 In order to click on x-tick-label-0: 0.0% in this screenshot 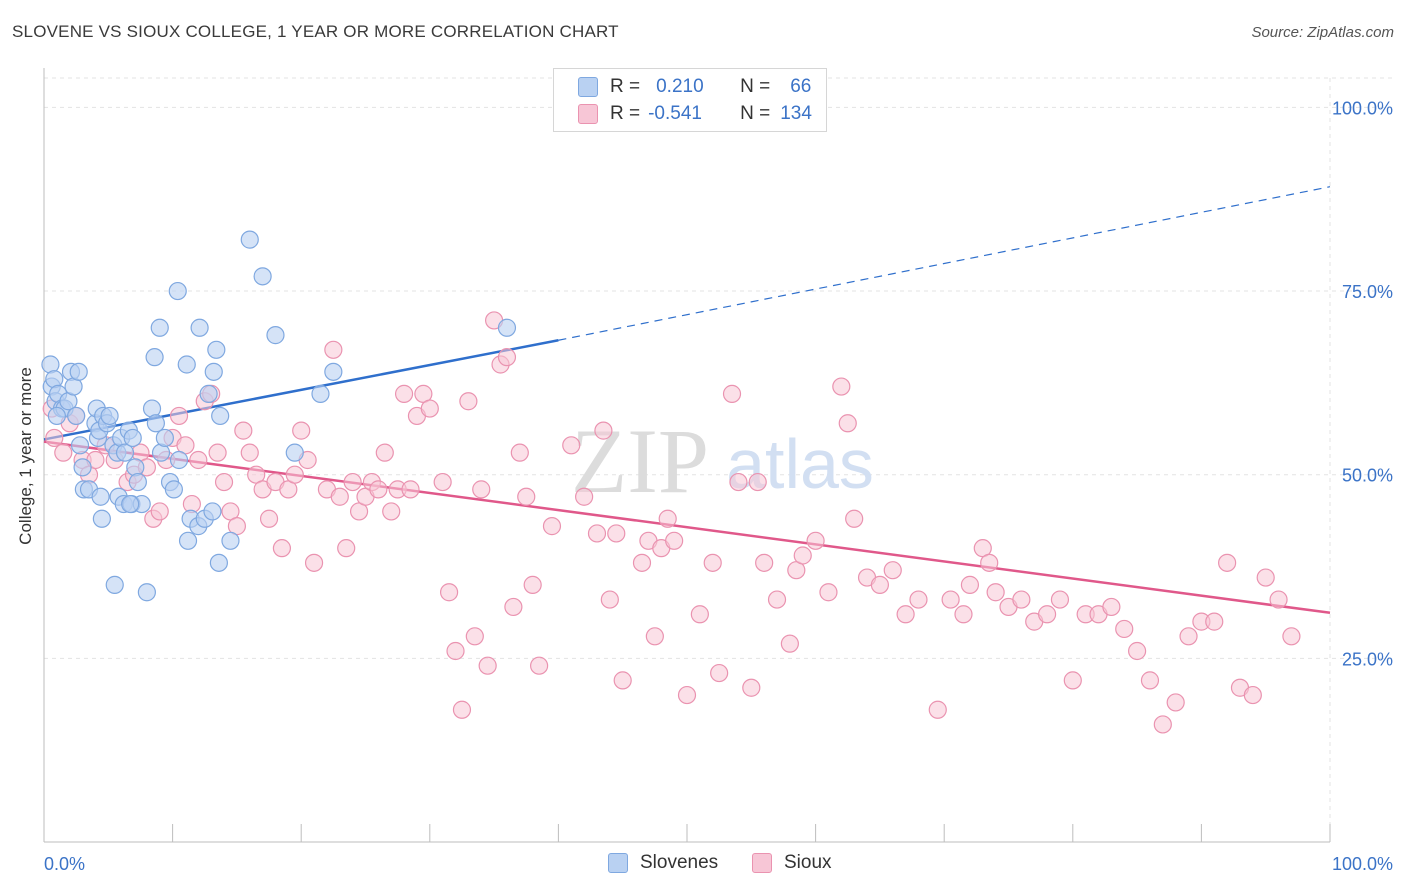, I will do `click(64, 864)`.